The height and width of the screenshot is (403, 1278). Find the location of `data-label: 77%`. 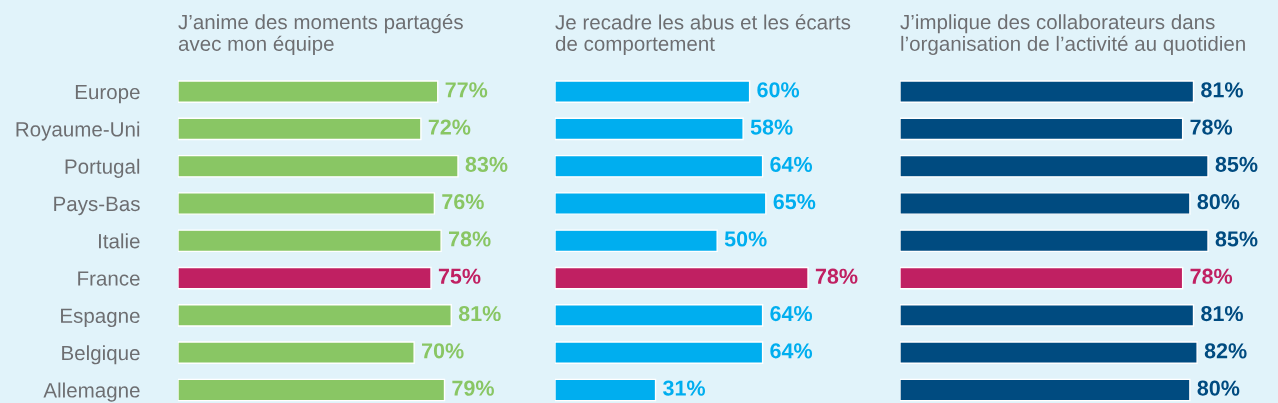

data-label: 77% is located at coordinates (466, 90).